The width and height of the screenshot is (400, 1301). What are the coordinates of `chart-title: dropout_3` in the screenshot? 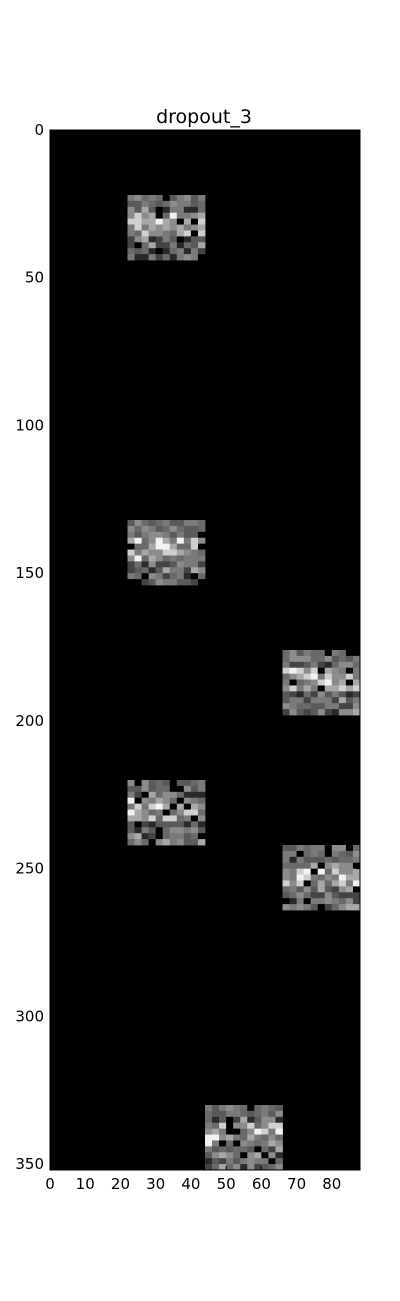 It's located at (204, 117).